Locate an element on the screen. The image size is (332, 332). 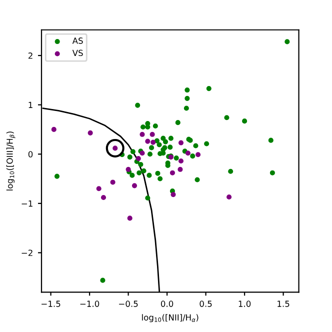
x-tick-label: 1.0 is located at coordinates (244, 303).